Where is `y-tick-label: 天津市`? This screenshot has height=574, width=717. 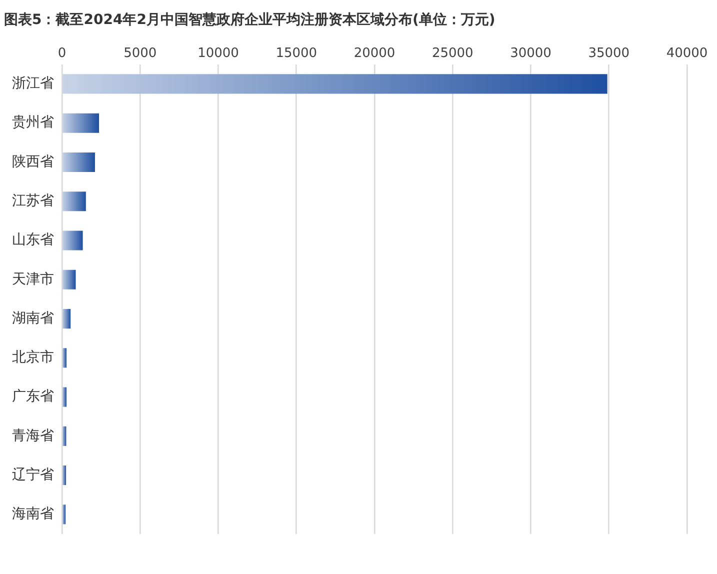
y-tick-label: 天津市 is located at coordinates (33, 279).